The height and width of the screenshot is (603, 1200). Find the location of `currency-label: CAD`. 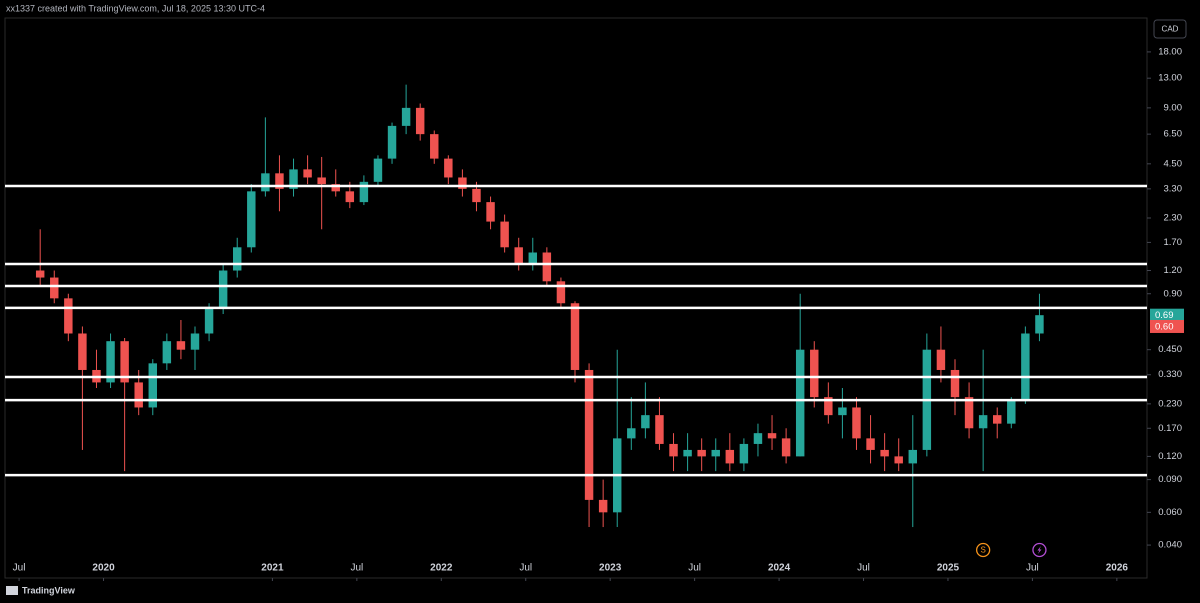

currency-label: CAD is located at coordinates (1170, 29).